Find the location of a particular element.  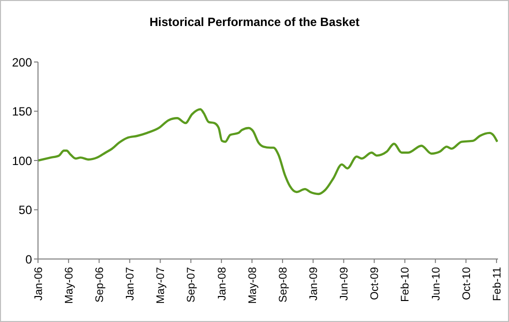

x-tick-label: Sep-08 is located at coordinates (283, 284).